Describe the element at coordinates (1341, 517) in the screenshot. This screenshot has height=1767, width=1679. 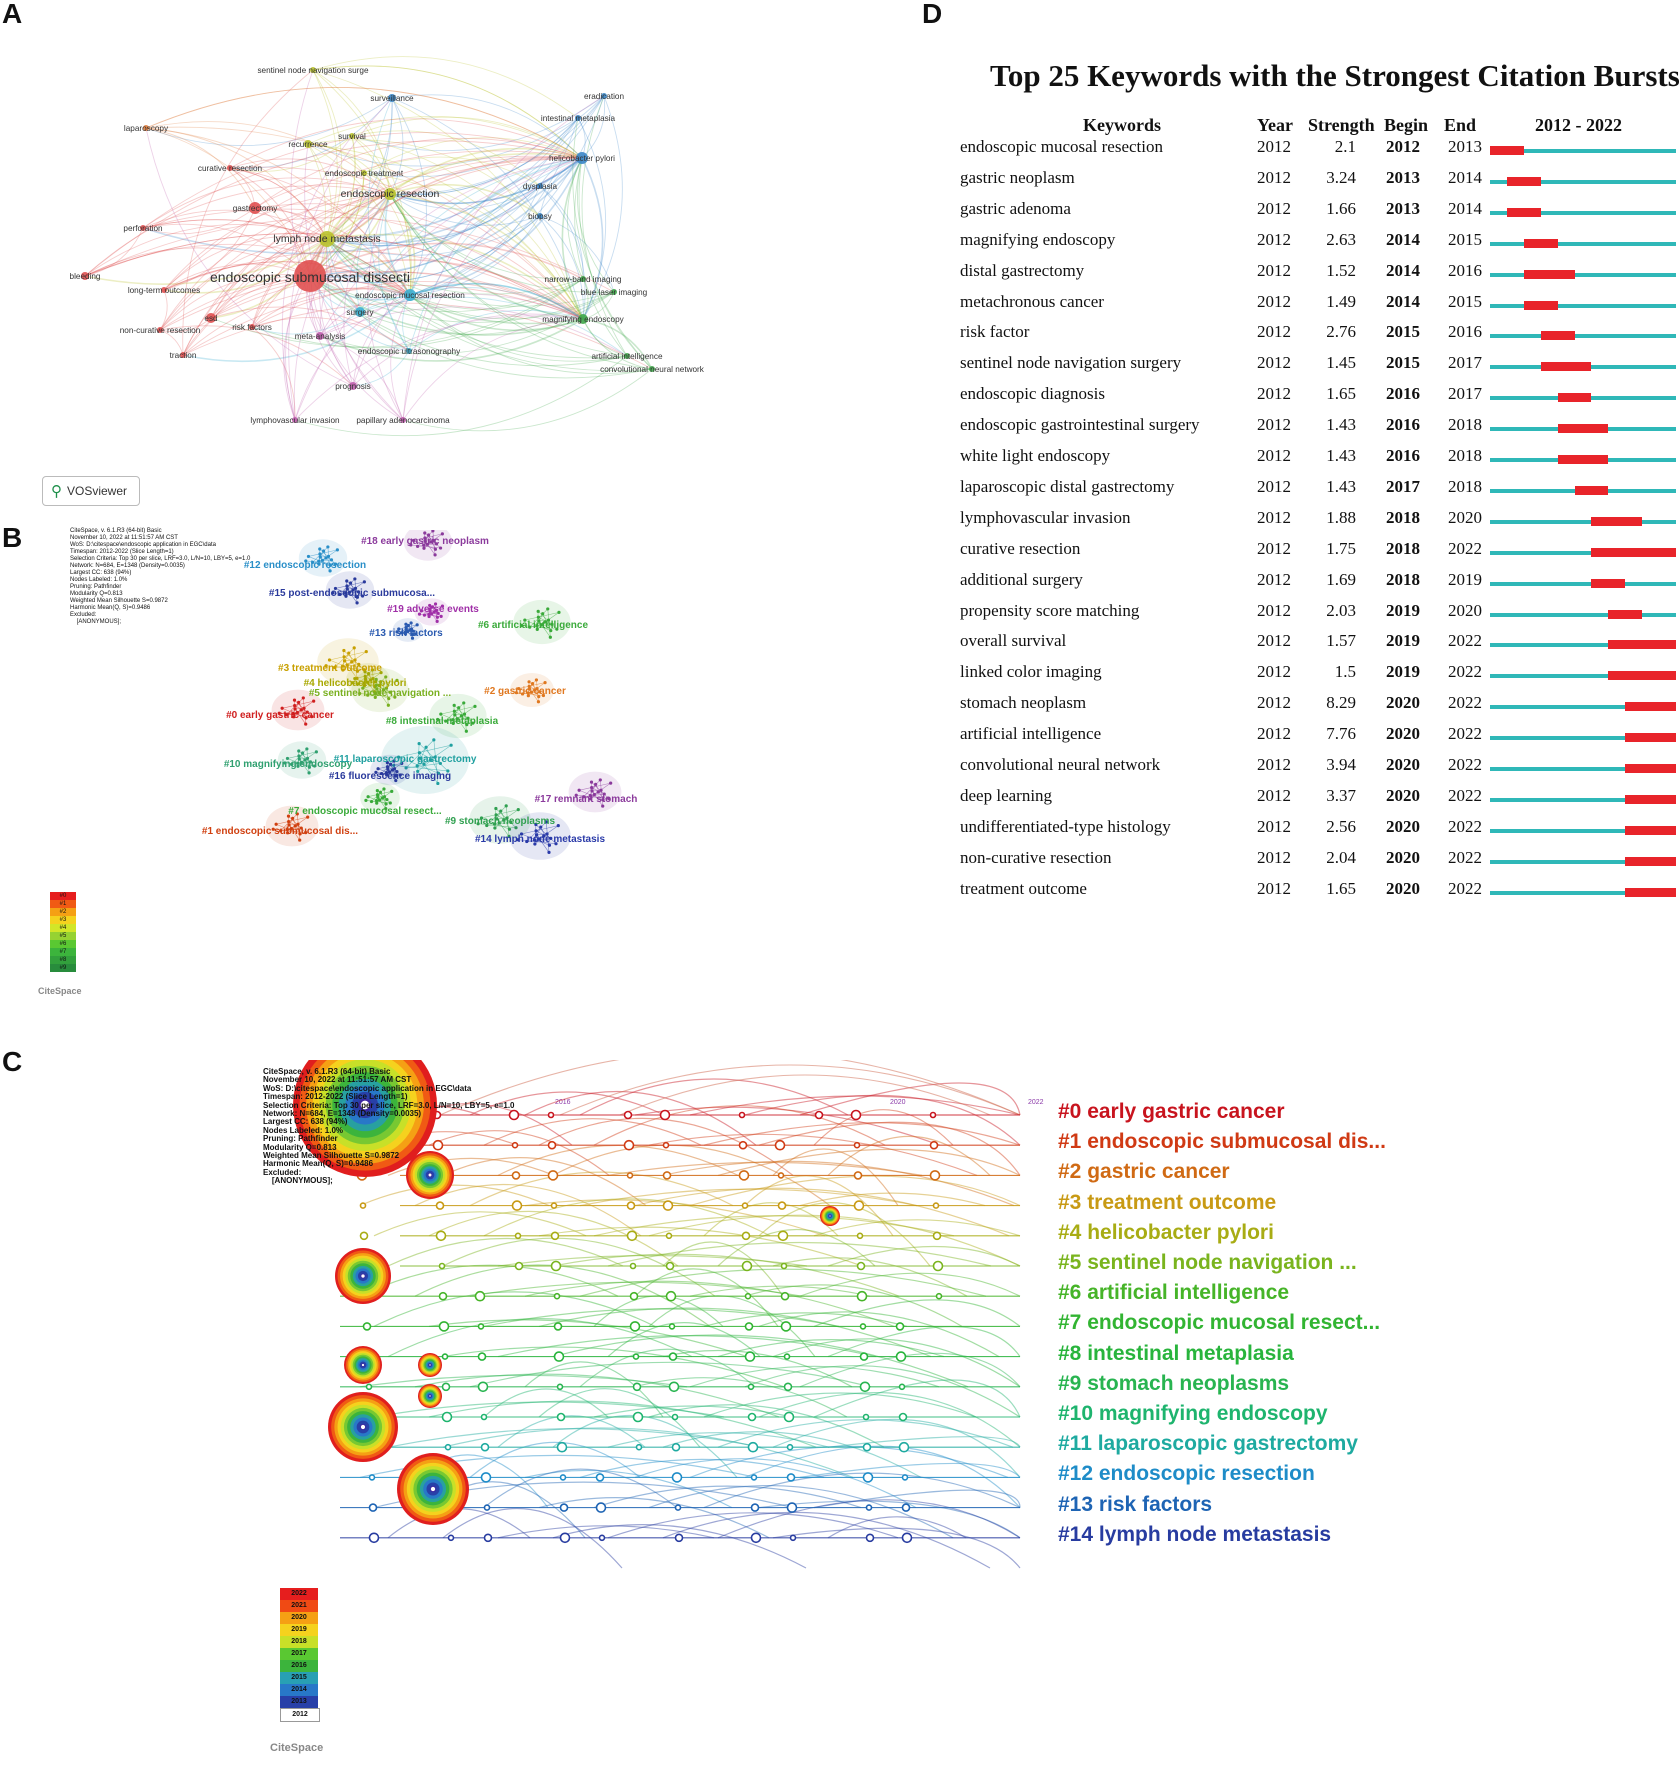
I see `burst-strength: 1.88` at that location.